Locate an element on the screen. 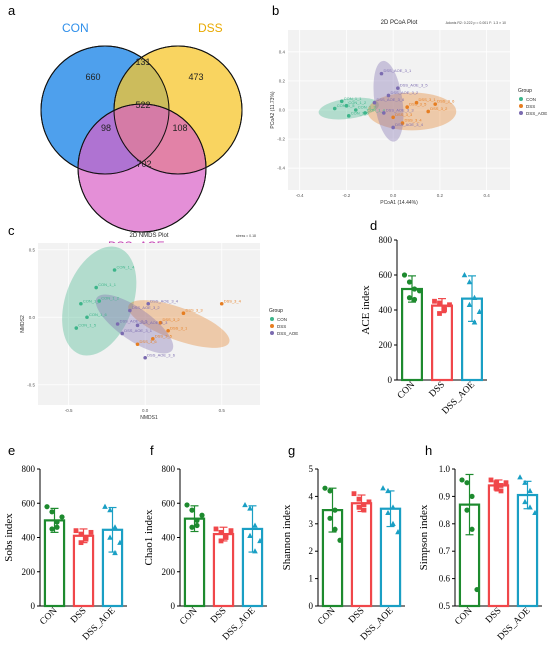  y-tick-label: -0.2 is located at coordinates (281, 139).